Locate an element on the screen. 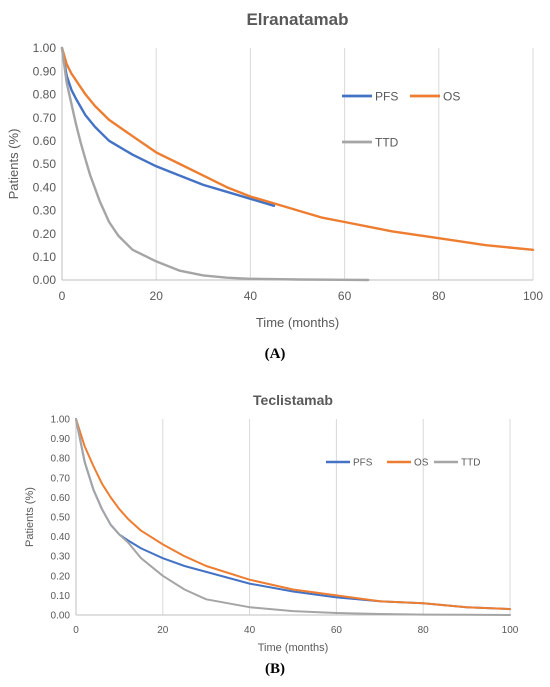  chart-title: Teclistamab is located at coordinates (293, 400).